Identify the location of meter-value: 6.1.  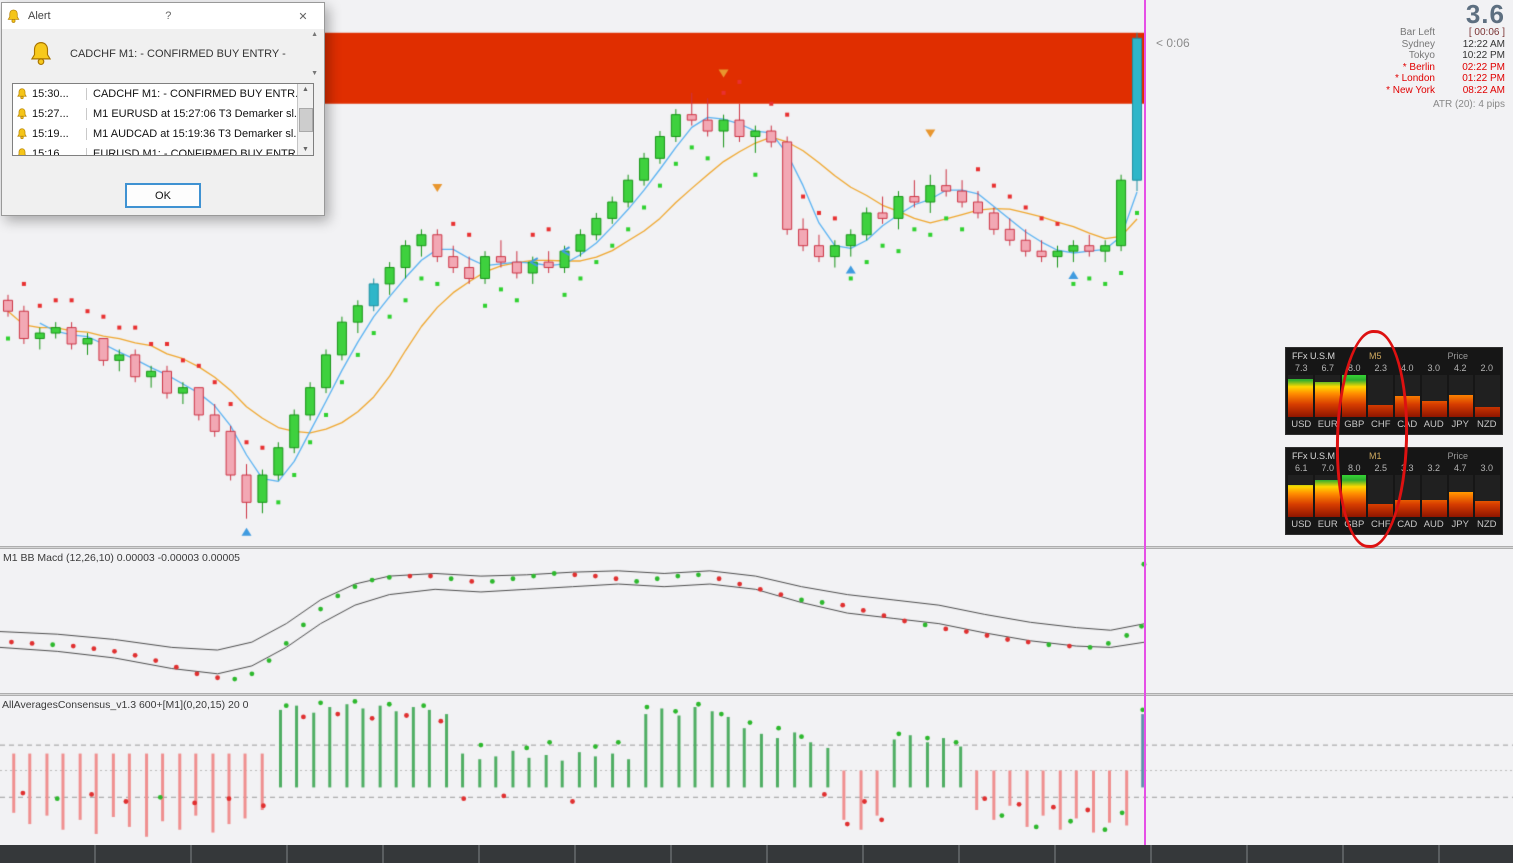
(1301, 468).